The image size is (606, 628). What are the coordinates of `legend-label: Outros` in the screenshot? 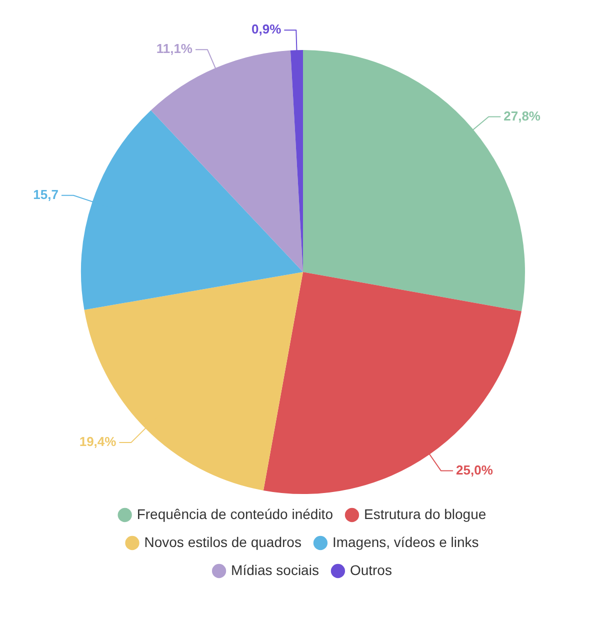 It's located at (371, 570).